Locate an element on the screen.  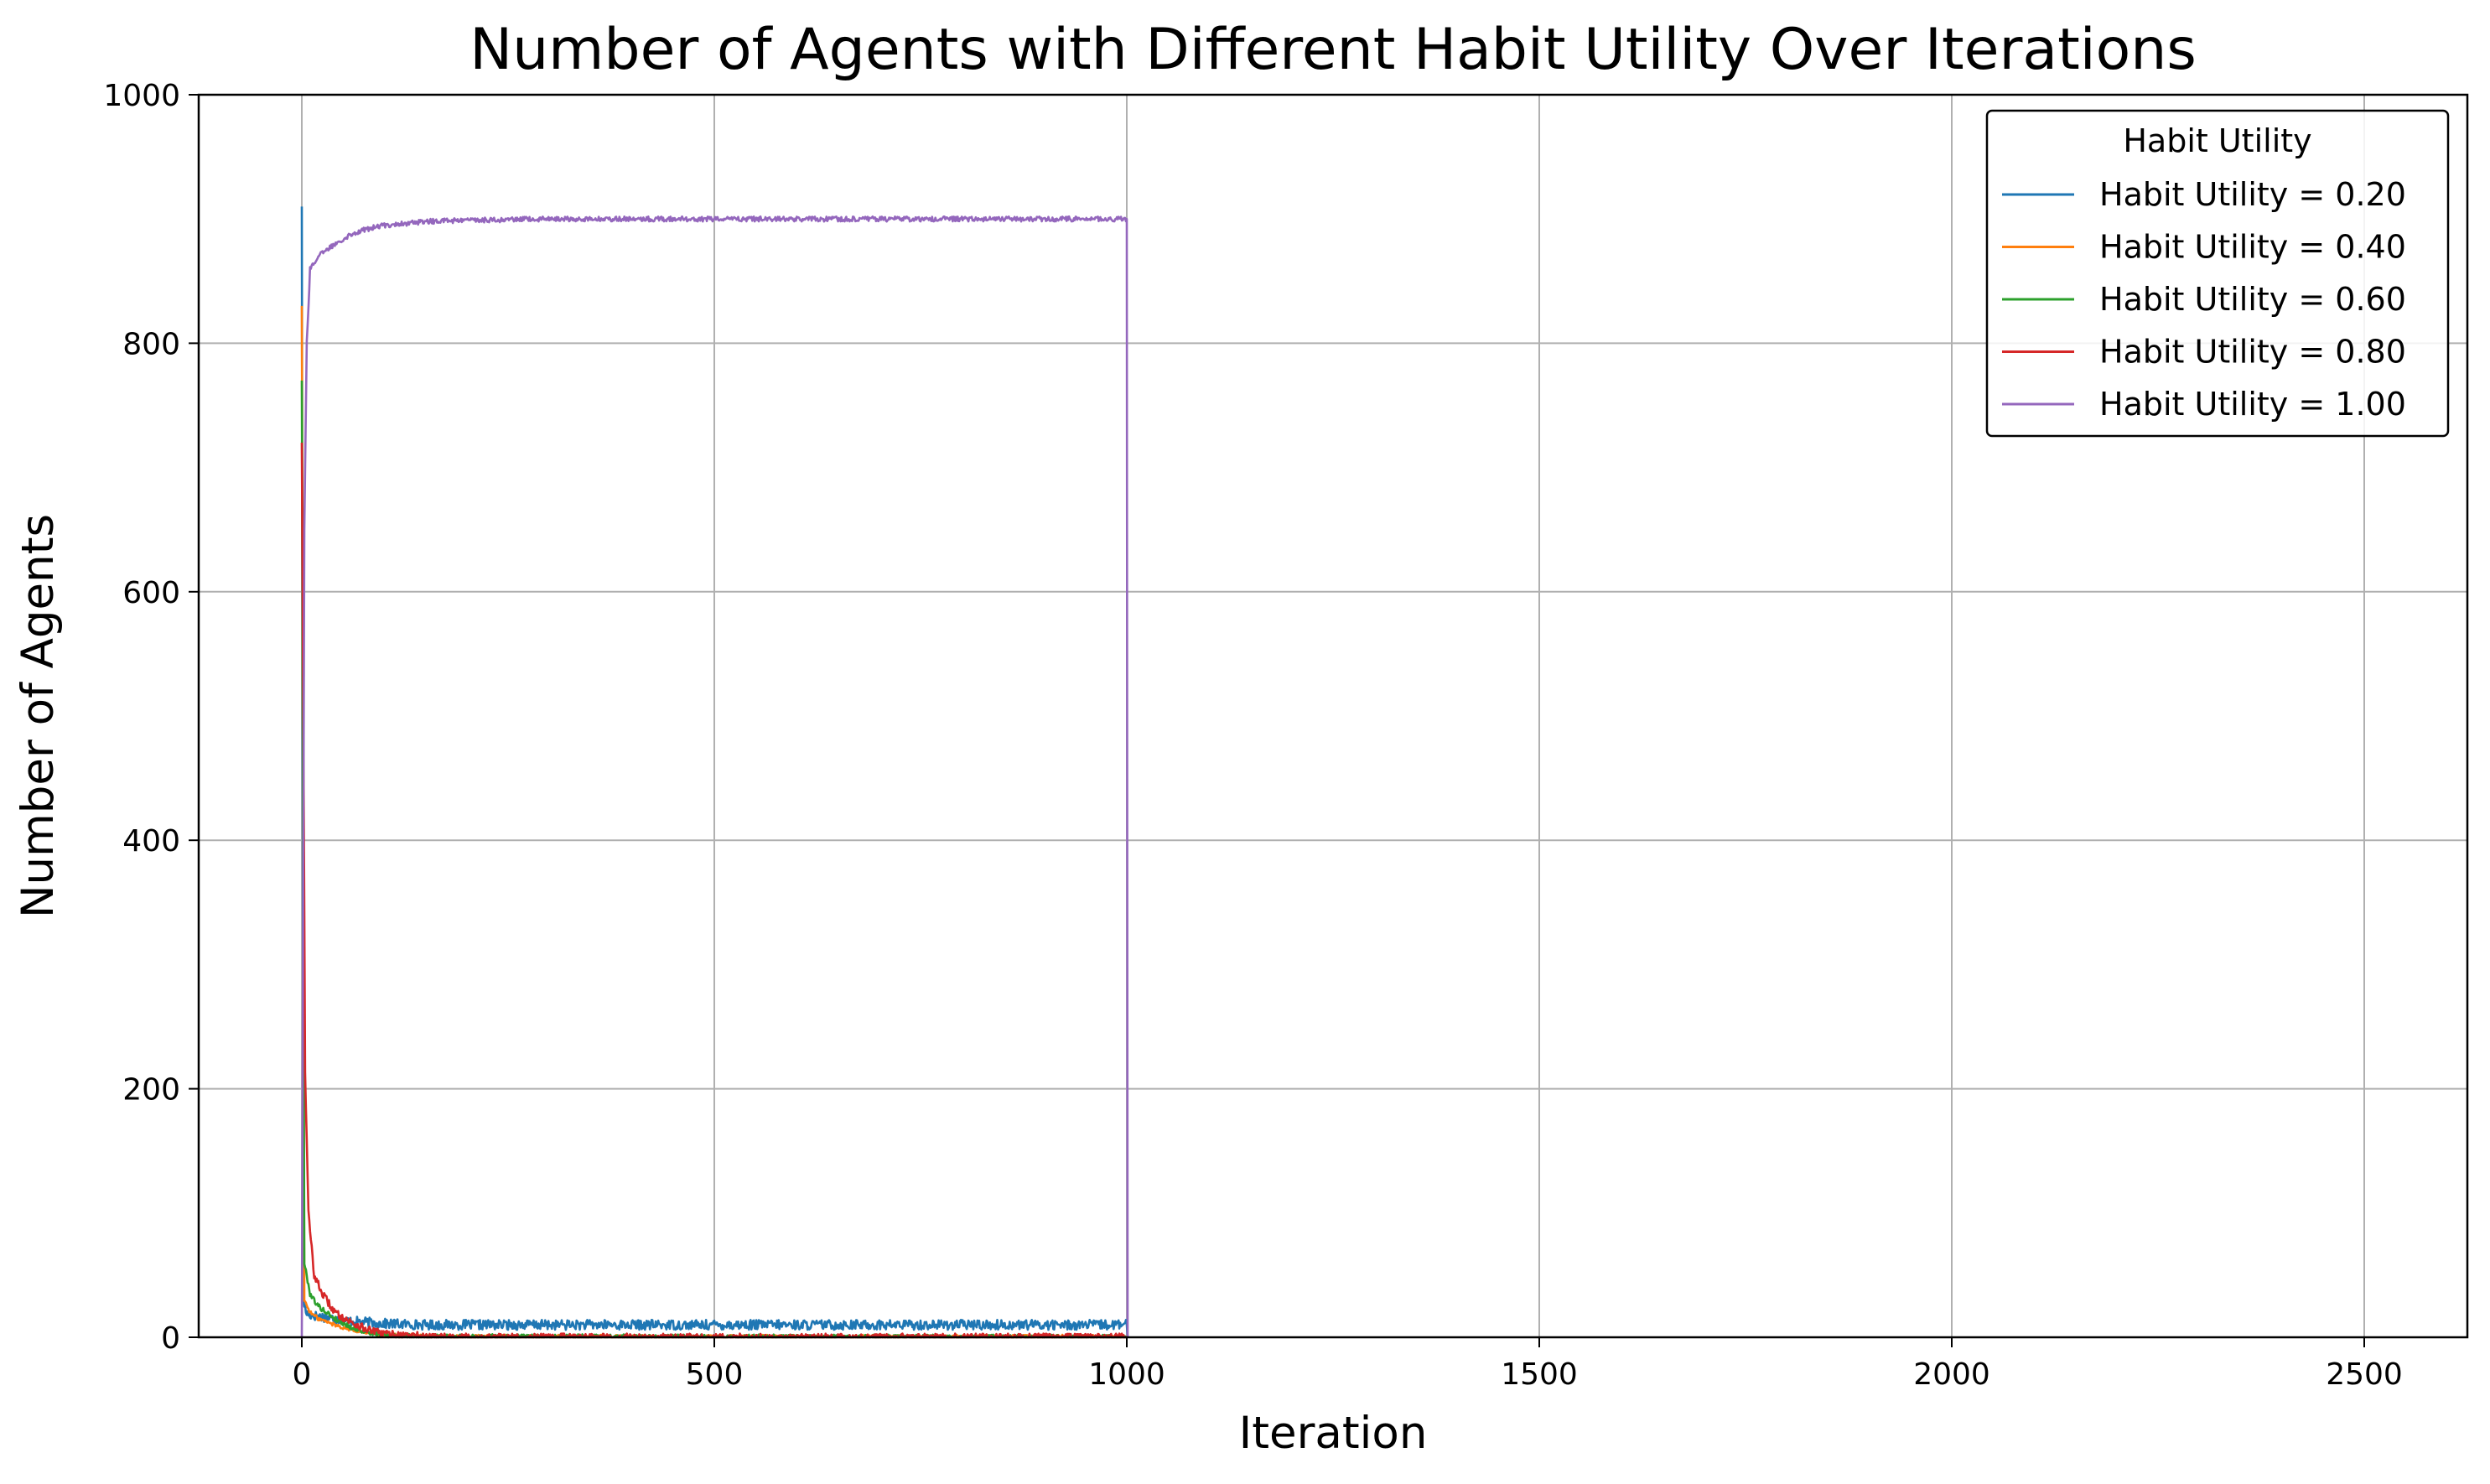
legend-label: Habit Utility = 0.60 is located at coordinates (2252, 299).